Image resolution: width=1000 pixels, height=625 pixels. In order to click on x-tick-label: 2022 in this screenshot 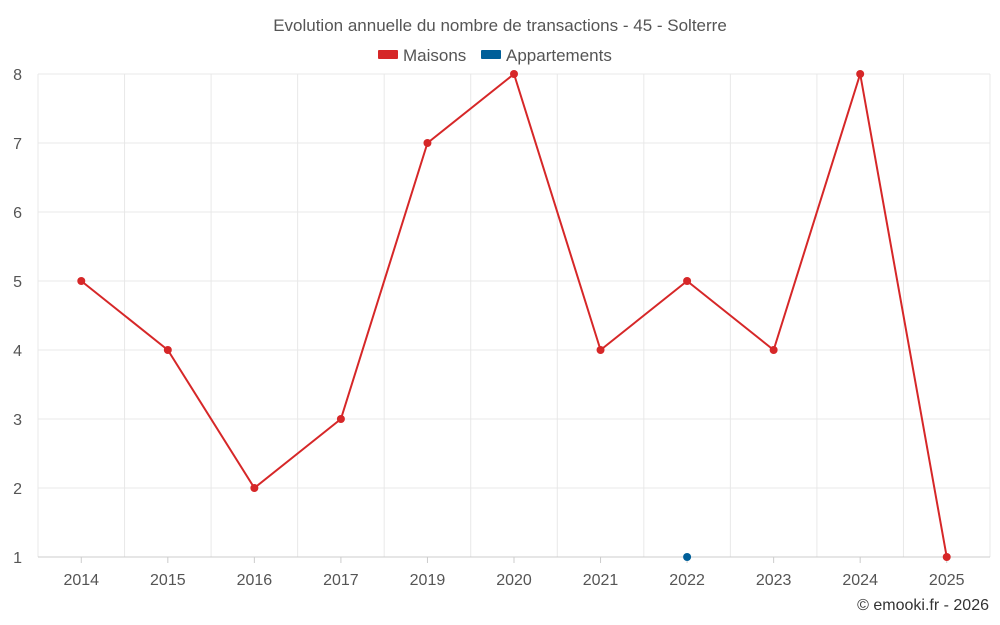, I will do `click(687, 580)`.